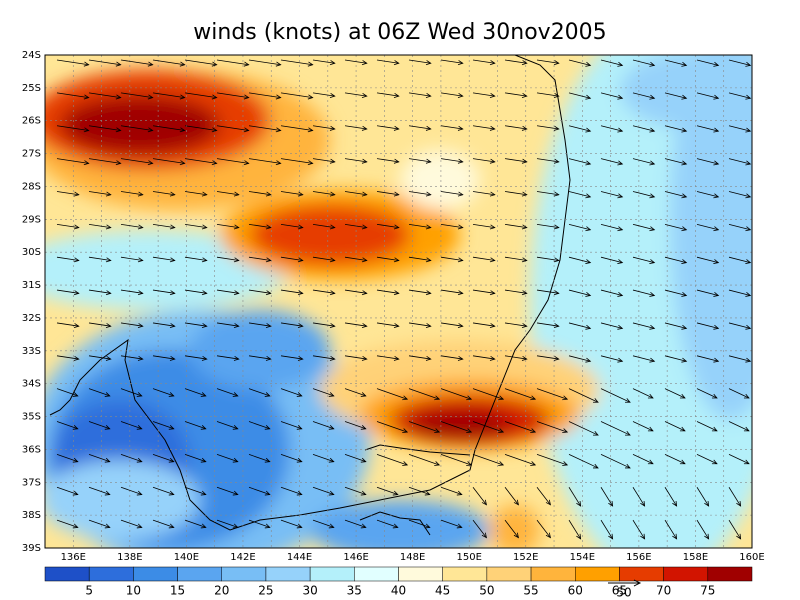 The width and height of the screenshot is (800, 600). What do you see at coordinates (31, 449) in the screenshot?
I see `lat-label: 36S` at bounding box center [31, 449].